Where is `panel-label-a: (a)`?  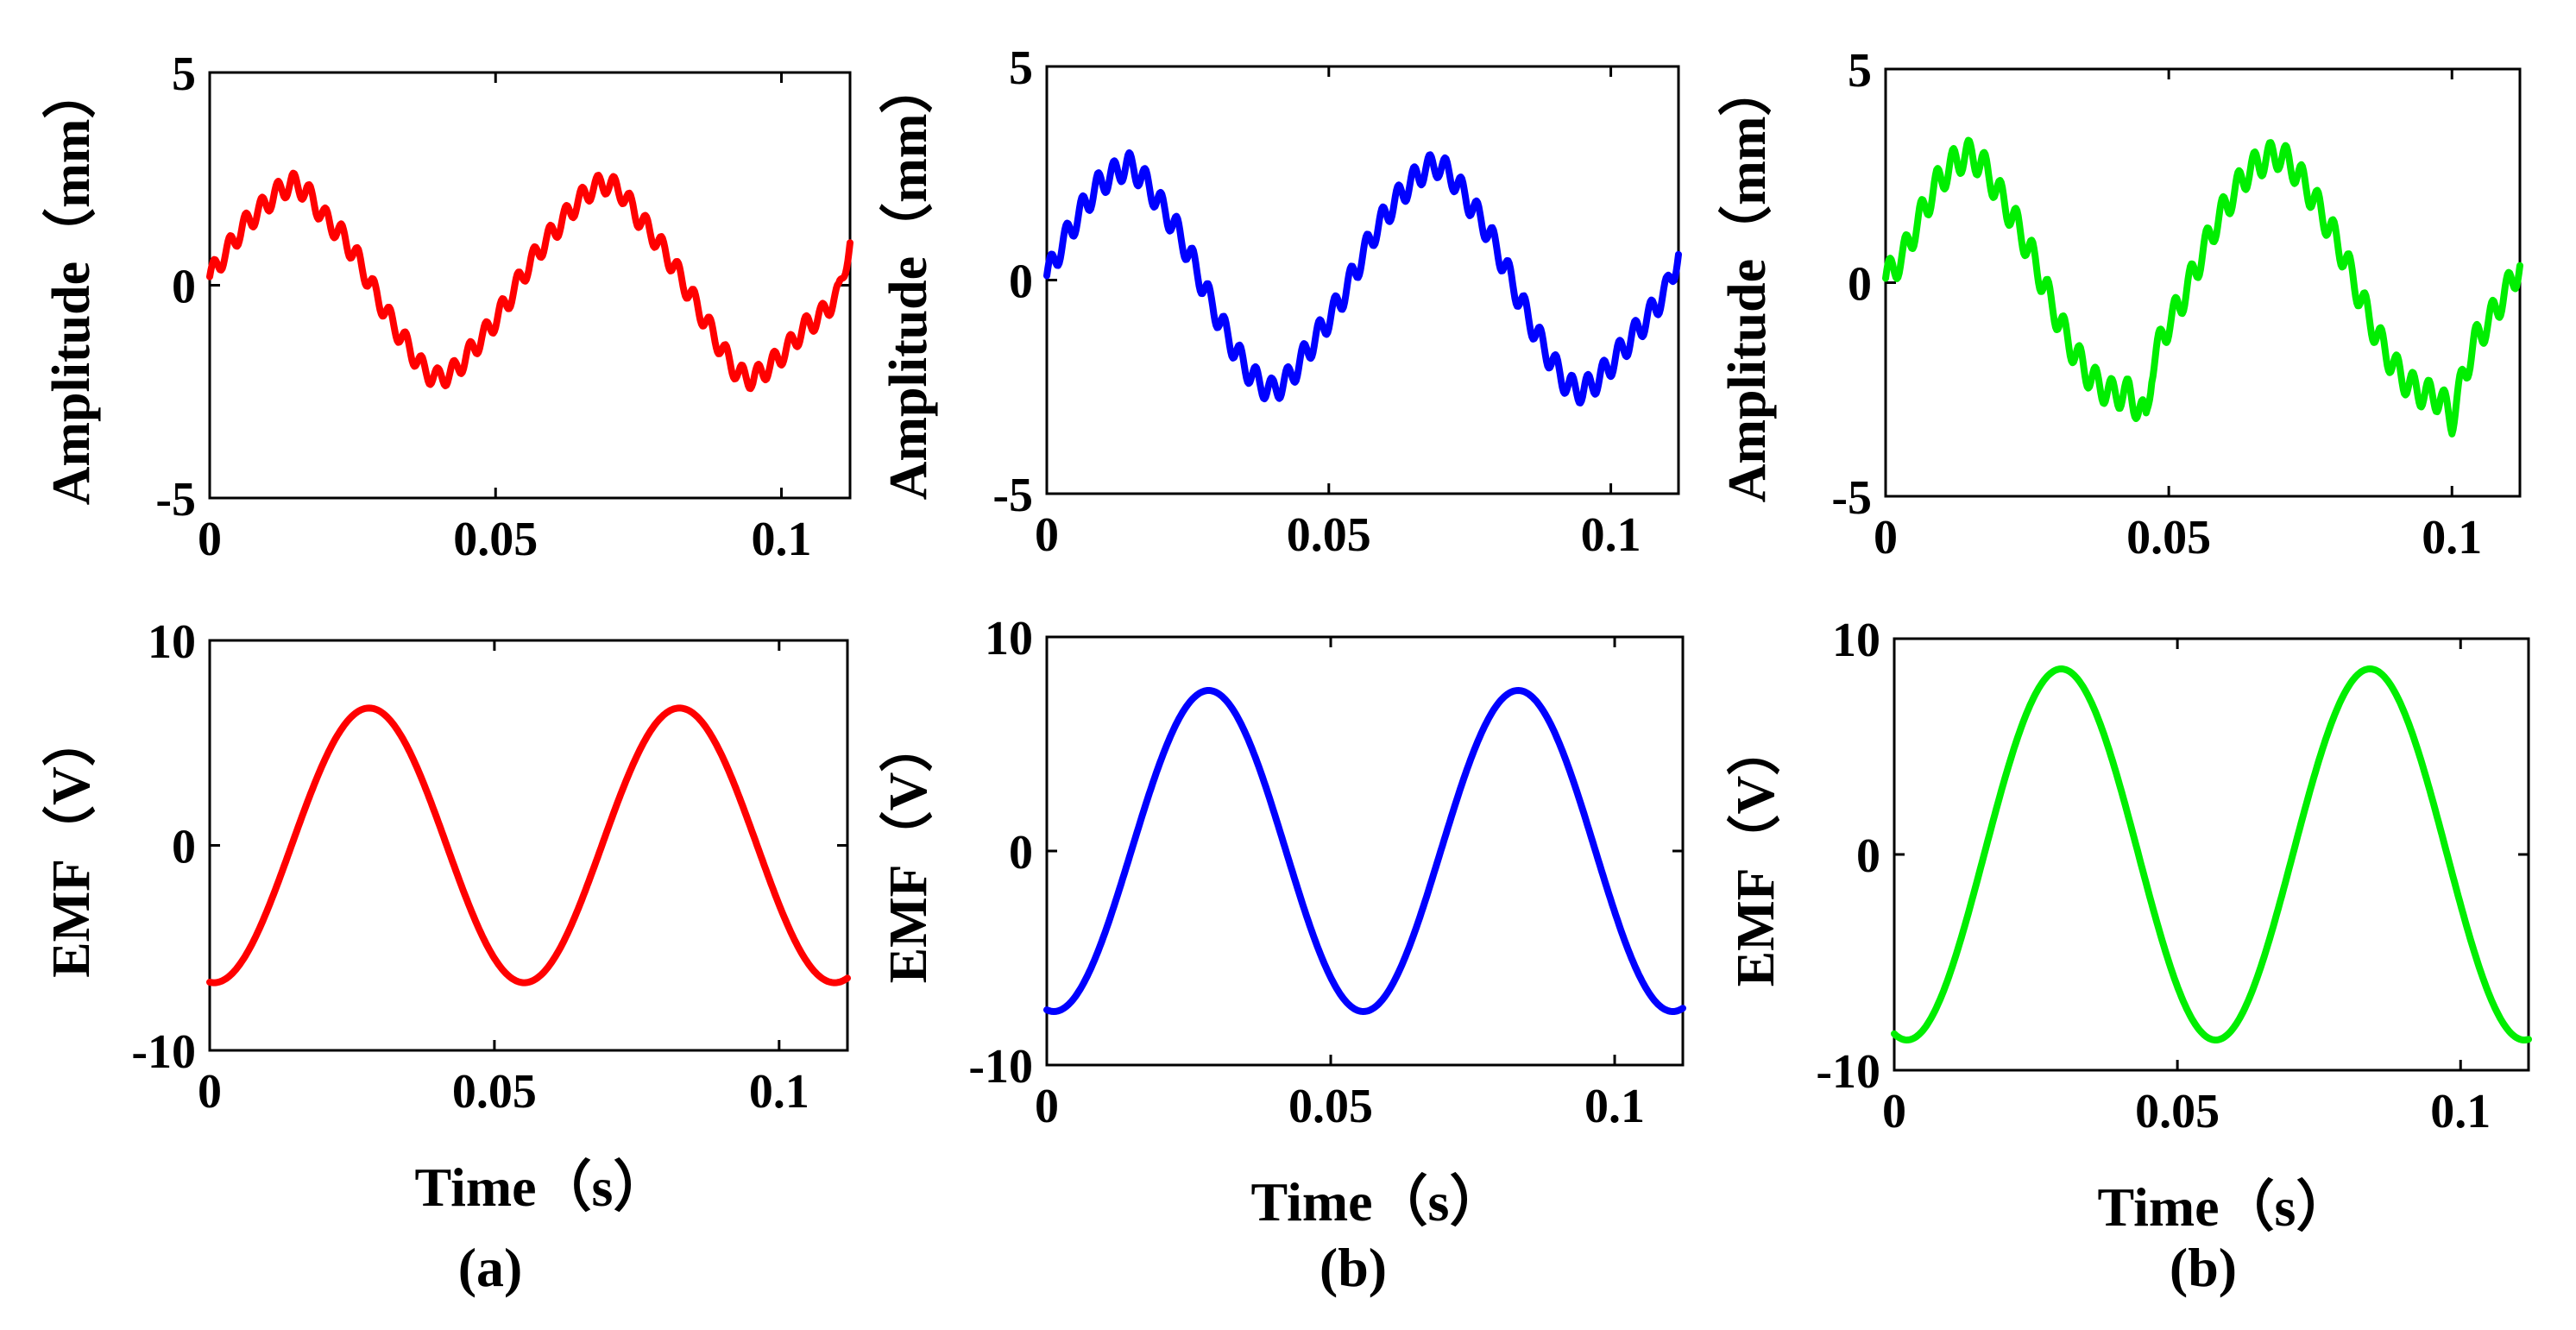 panel-label-a: (a) is located at coordinates (490, 1267).